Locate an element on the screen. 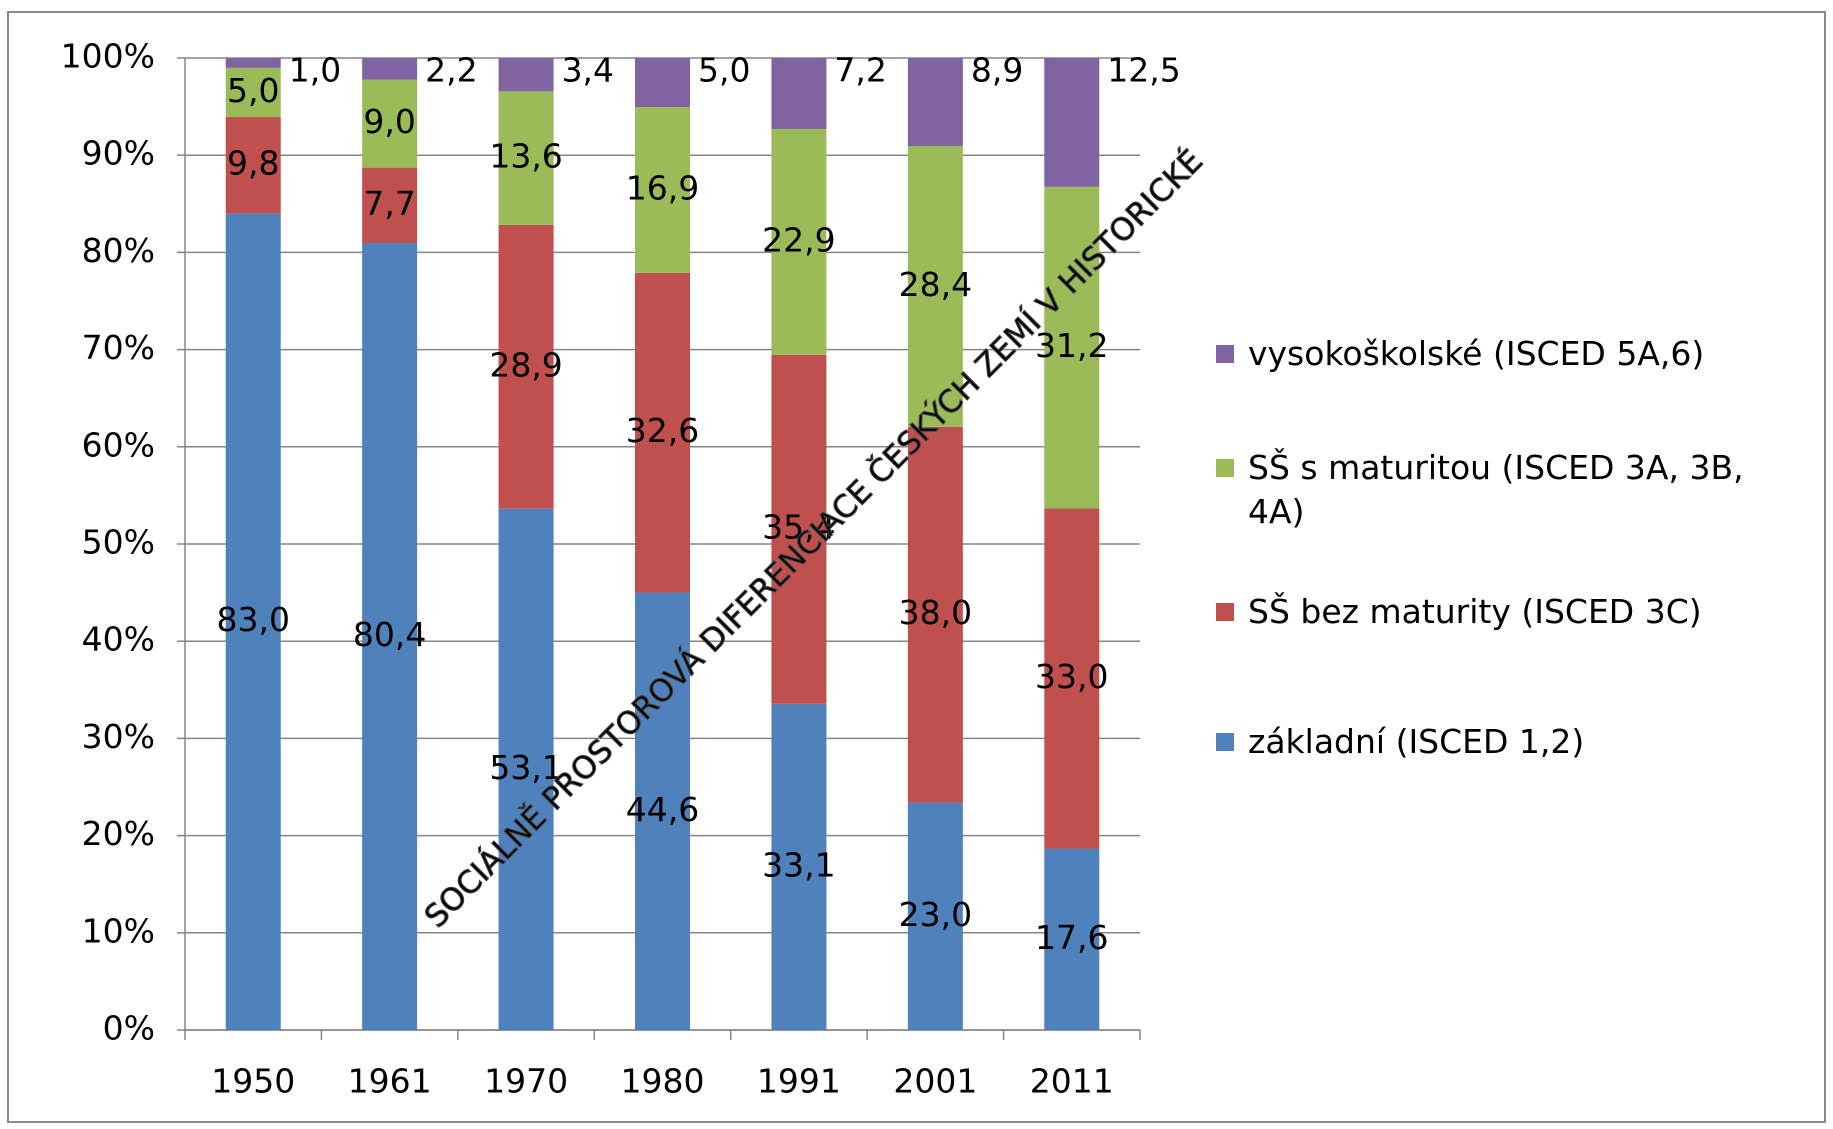 This screenshot has height=1129, width=1833. data-label: 32,6 is located at coordinates (662, 430).